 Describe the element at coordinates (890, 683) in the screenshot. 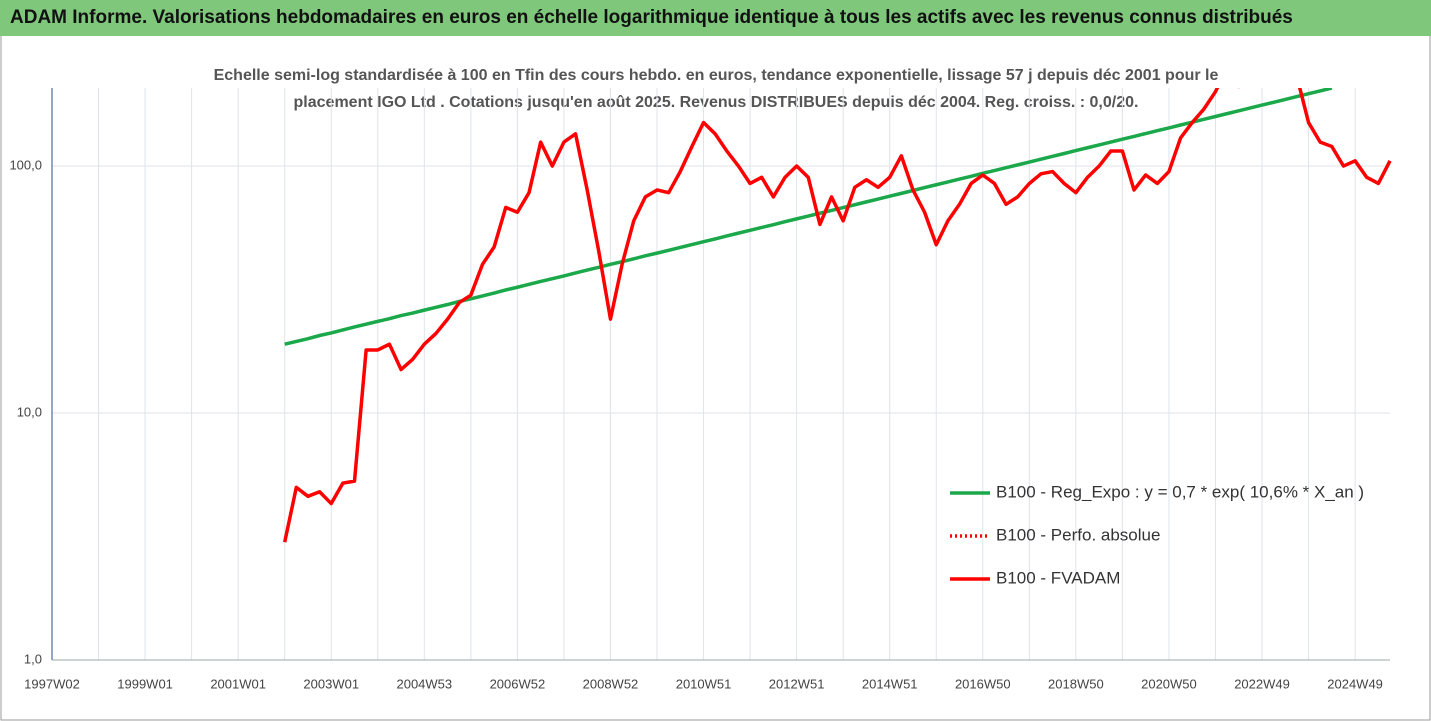

I see `x-tick-label: 2014W51` at that location.